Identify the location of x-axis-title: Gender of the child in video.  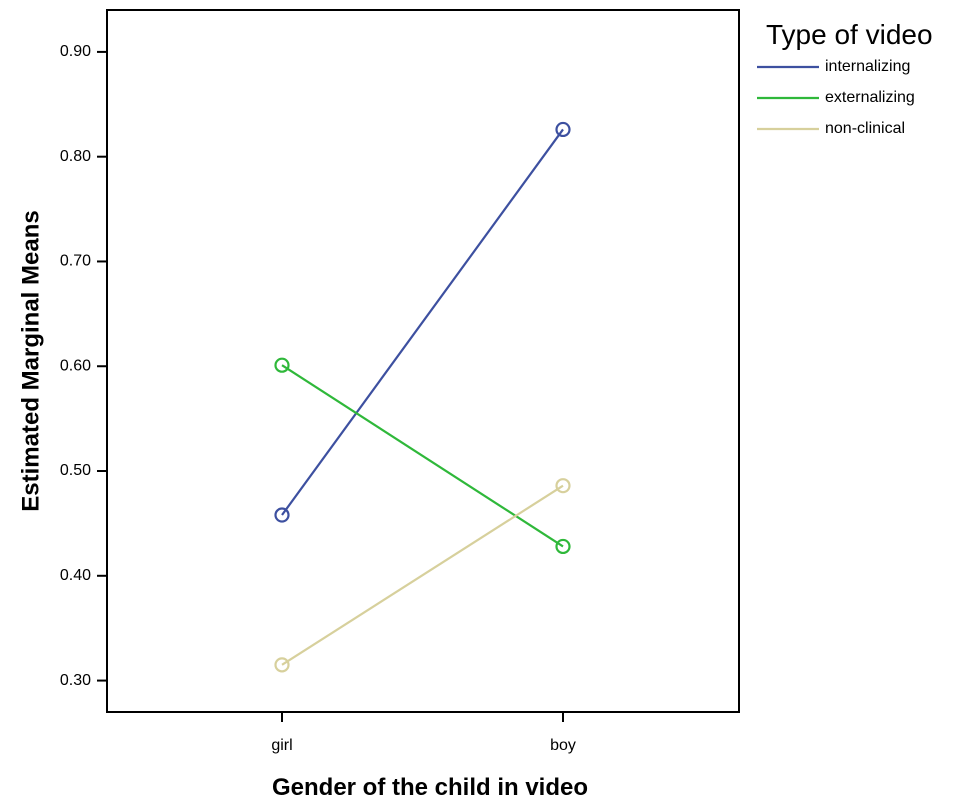
(430, 787).